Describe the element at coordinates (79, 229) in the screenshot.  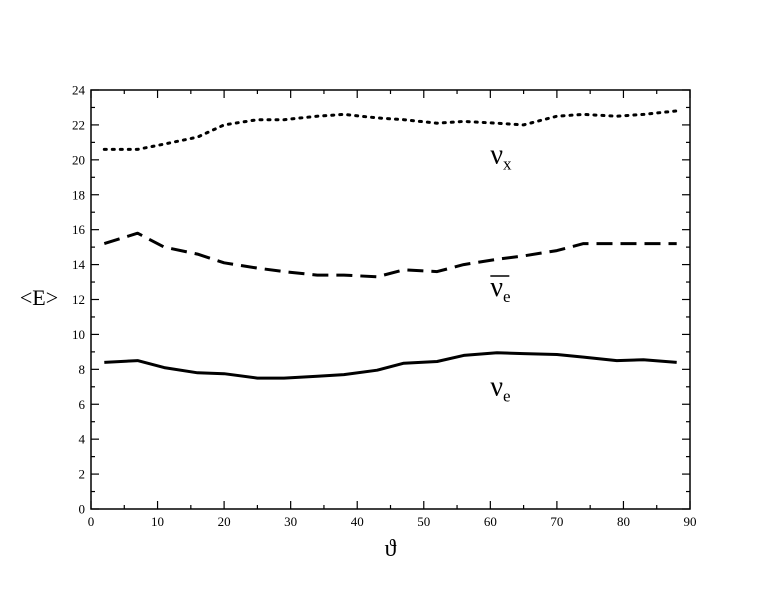
I see `y-tick-label: 16` at that location.